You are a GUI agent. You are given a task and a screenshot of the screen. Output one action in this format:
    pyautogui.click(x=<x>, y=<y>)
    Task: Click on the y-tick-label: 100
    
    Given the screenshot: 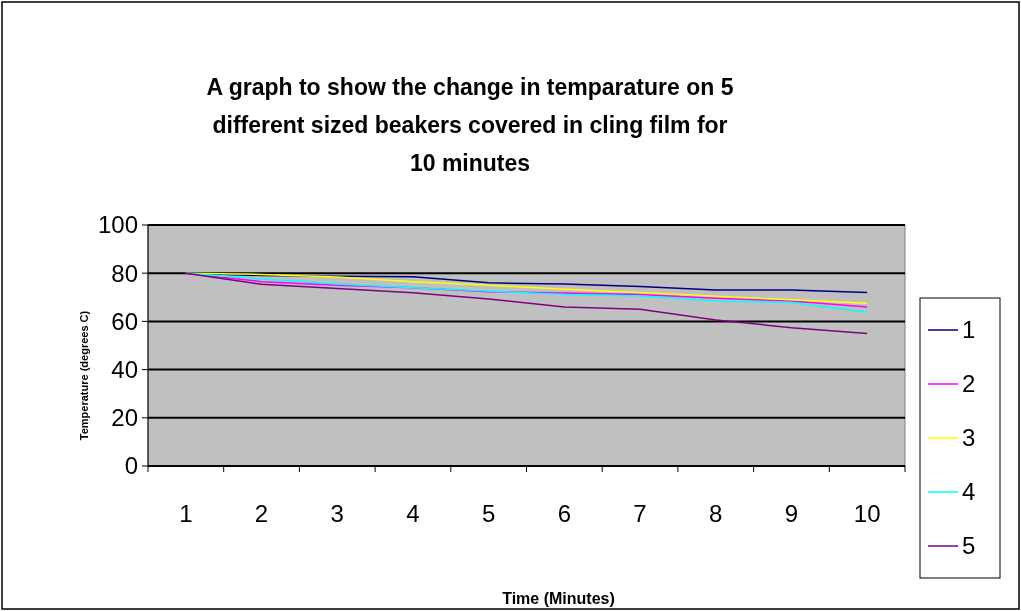 What is the action you would take?
    pyautogui.click(x=117, y=225)
    